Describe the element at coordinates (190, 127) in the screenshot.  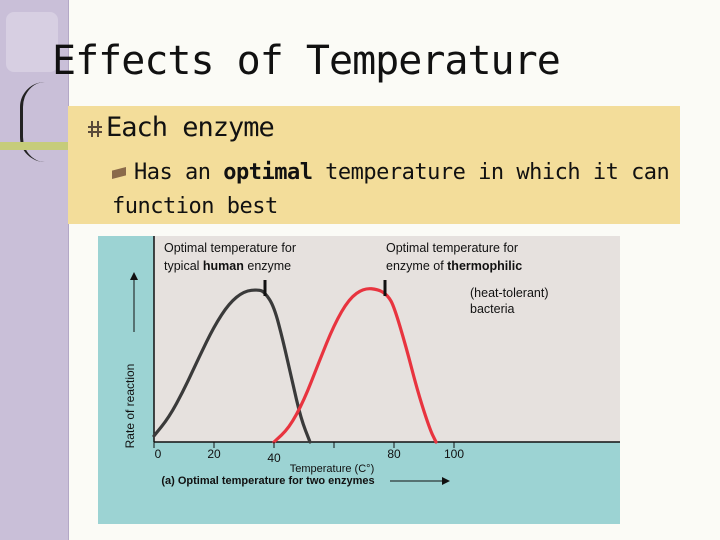
I see `bullet-1-text: Each enzyme` at that location.